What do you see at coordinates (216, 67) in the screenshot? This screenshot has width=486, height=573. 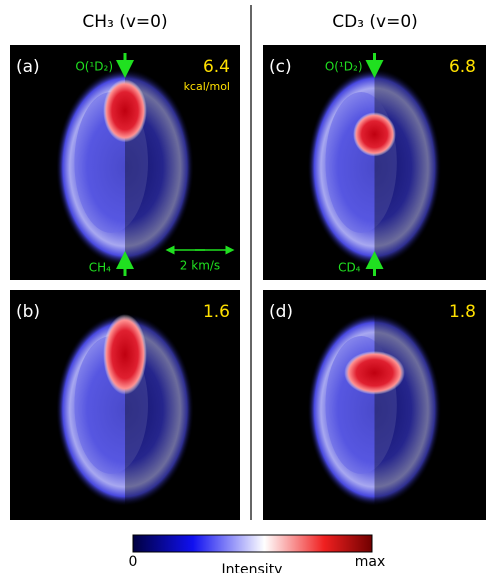 I see `energy-label: 6.4` at bounding box center [216, 67].